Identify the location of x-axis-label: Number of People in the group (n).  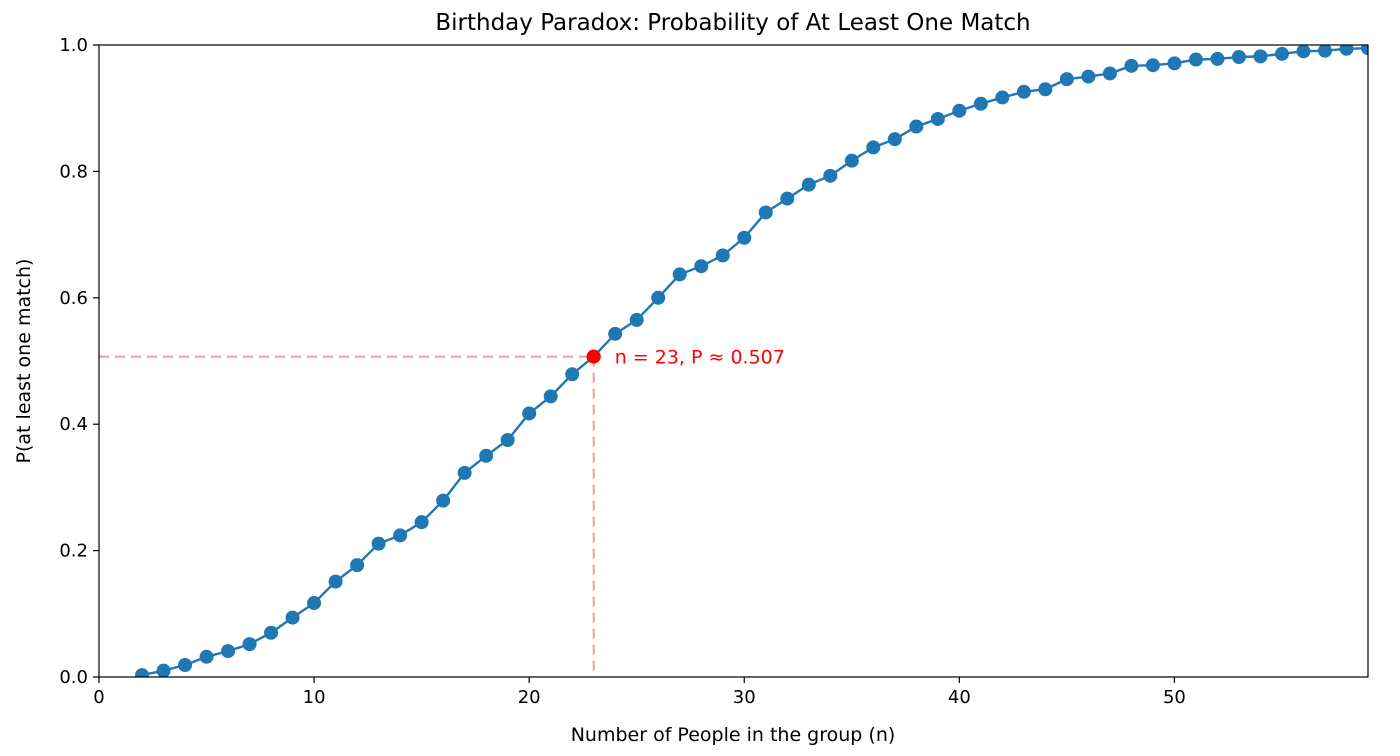
(733, 735).